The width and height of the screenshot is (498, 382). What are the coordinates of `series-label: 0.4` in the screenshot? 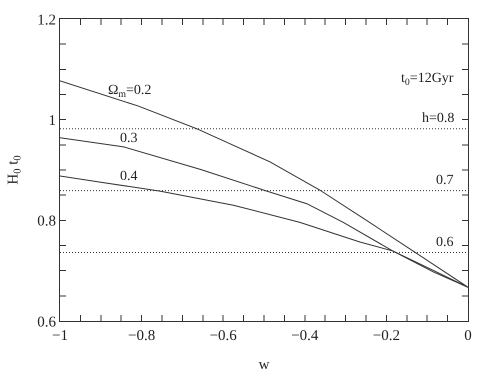 It's located at (129, 176).